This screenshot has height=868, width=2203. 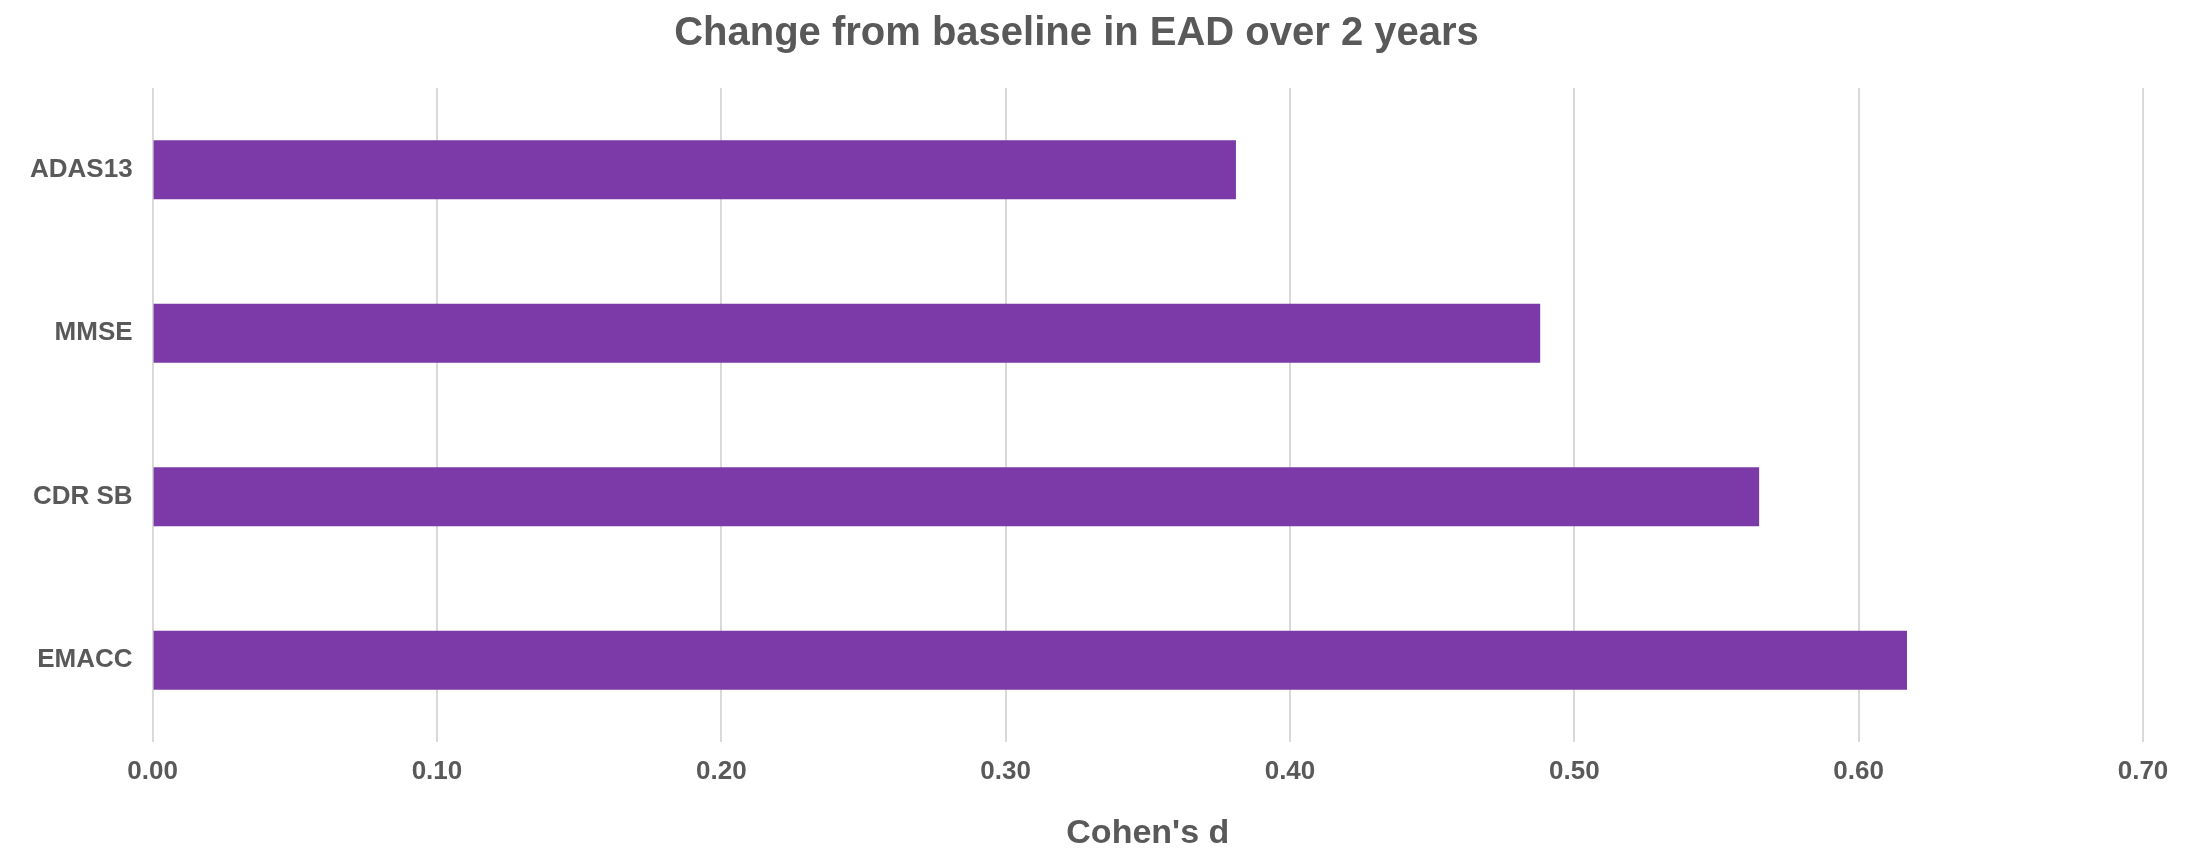 What do you see at coordinates (1076, 31) in the screenshot?
I see `chart-title: Change from baseline in EAD over 2 years` at bounding box center [1076, 31].